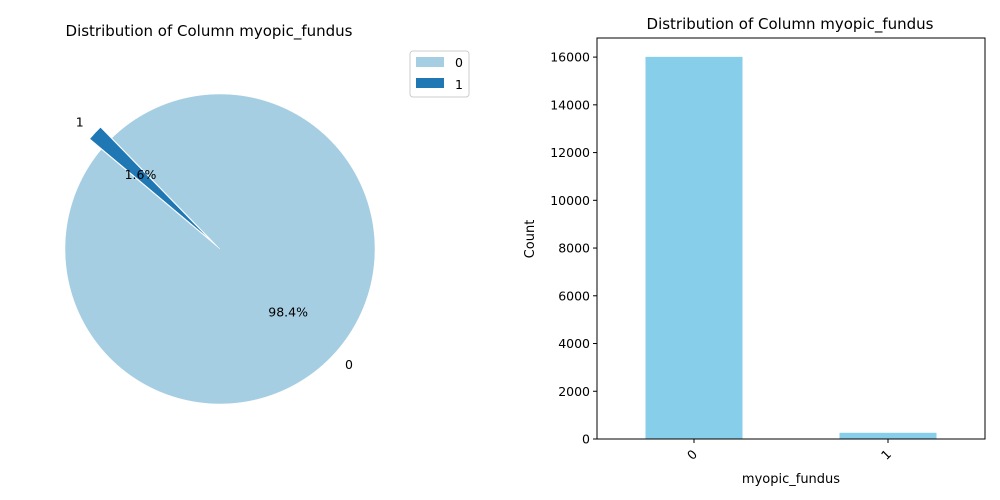 Image resolution: width=1000 pixels, height=500 pixels. Describe the element at coordinates (790, 24) in the screenshot. I see `bar-chart-title: Distribution of Column myopic_fundus` at that location.